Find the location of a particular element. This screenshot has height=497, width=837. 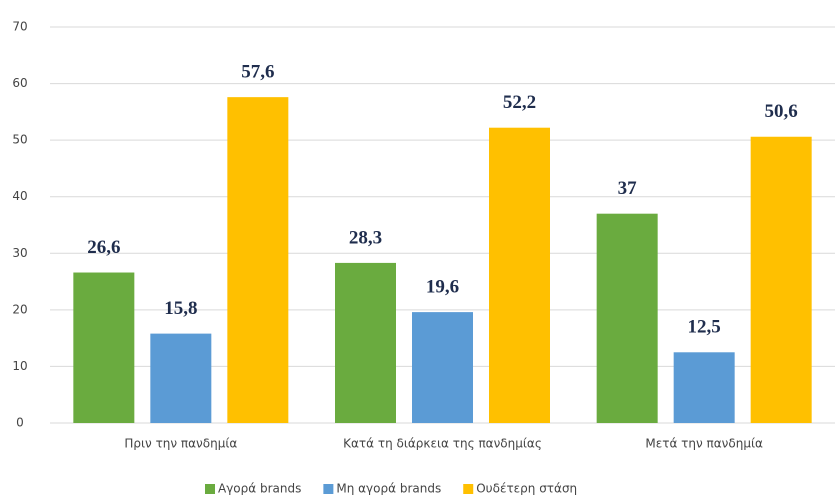

y-tick-label: 0 is located at coordinates (20, 423).